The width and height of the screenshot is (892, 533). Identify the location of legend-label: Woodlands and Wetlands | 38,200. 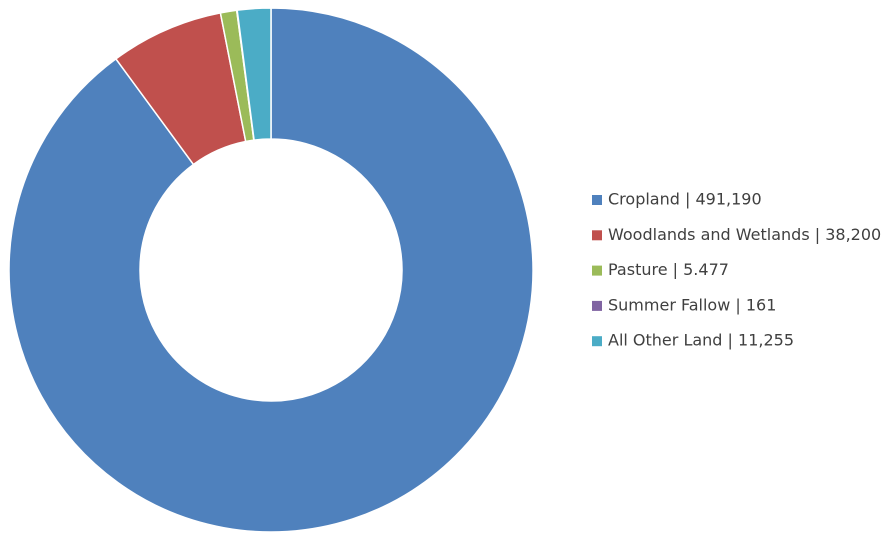
(744, 234).